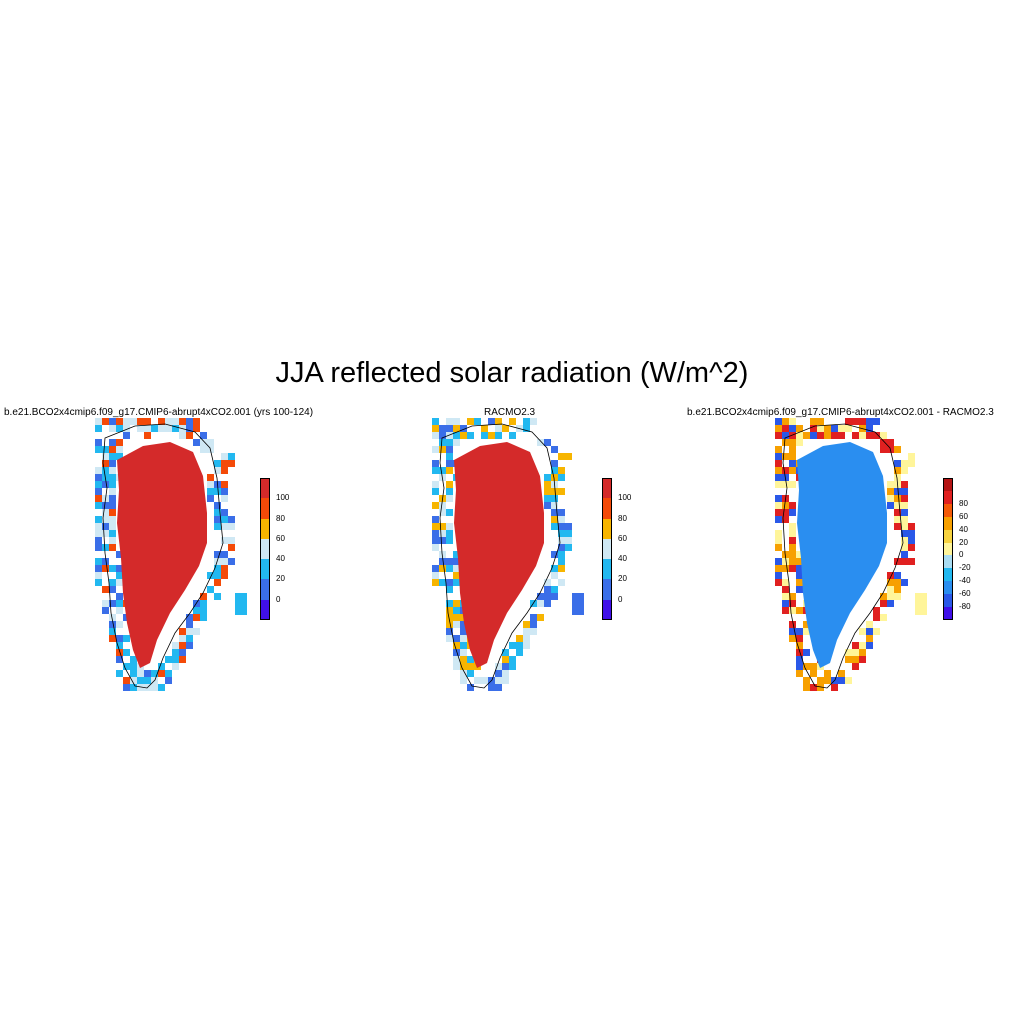  Describe the element at coordinates (510, 412) in the screenshot. I see `panel-title-obs: RACMO2.3` at that location.